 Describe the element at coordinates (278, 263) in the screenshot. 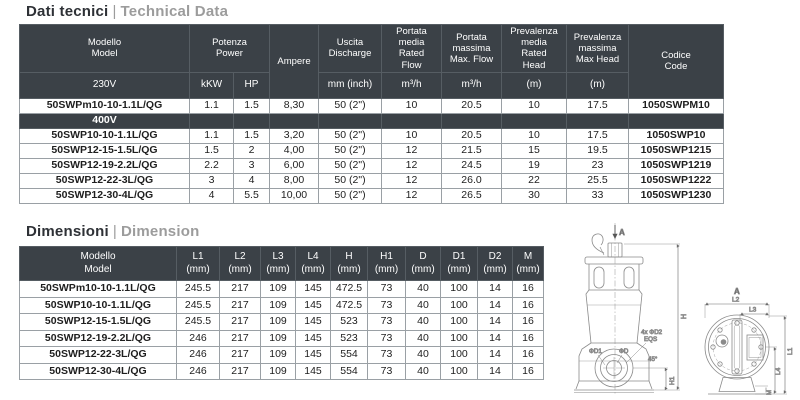

I see `col-header-l3: L3 (mm)` at that location.